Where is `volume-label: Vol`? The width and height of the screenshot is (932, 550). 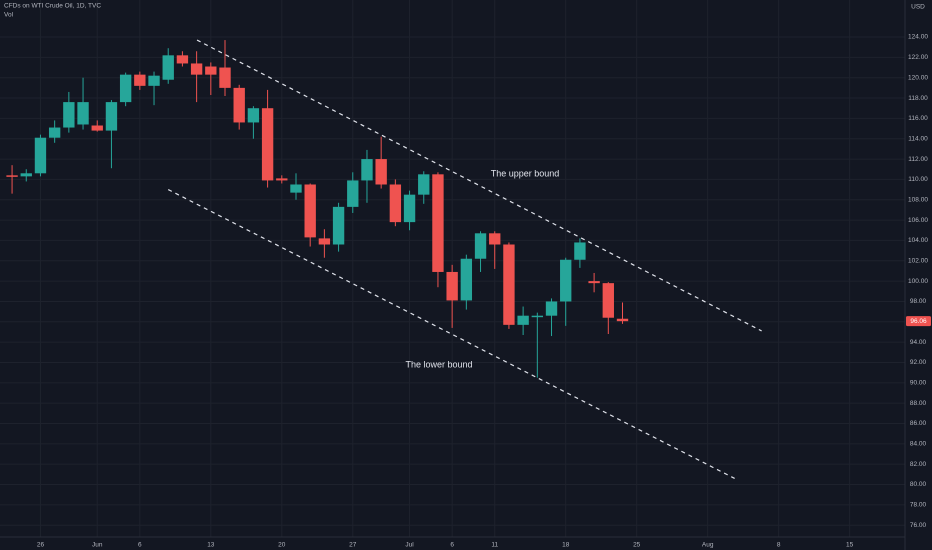
volume-label: Vol is located at coordinates (9, 15).